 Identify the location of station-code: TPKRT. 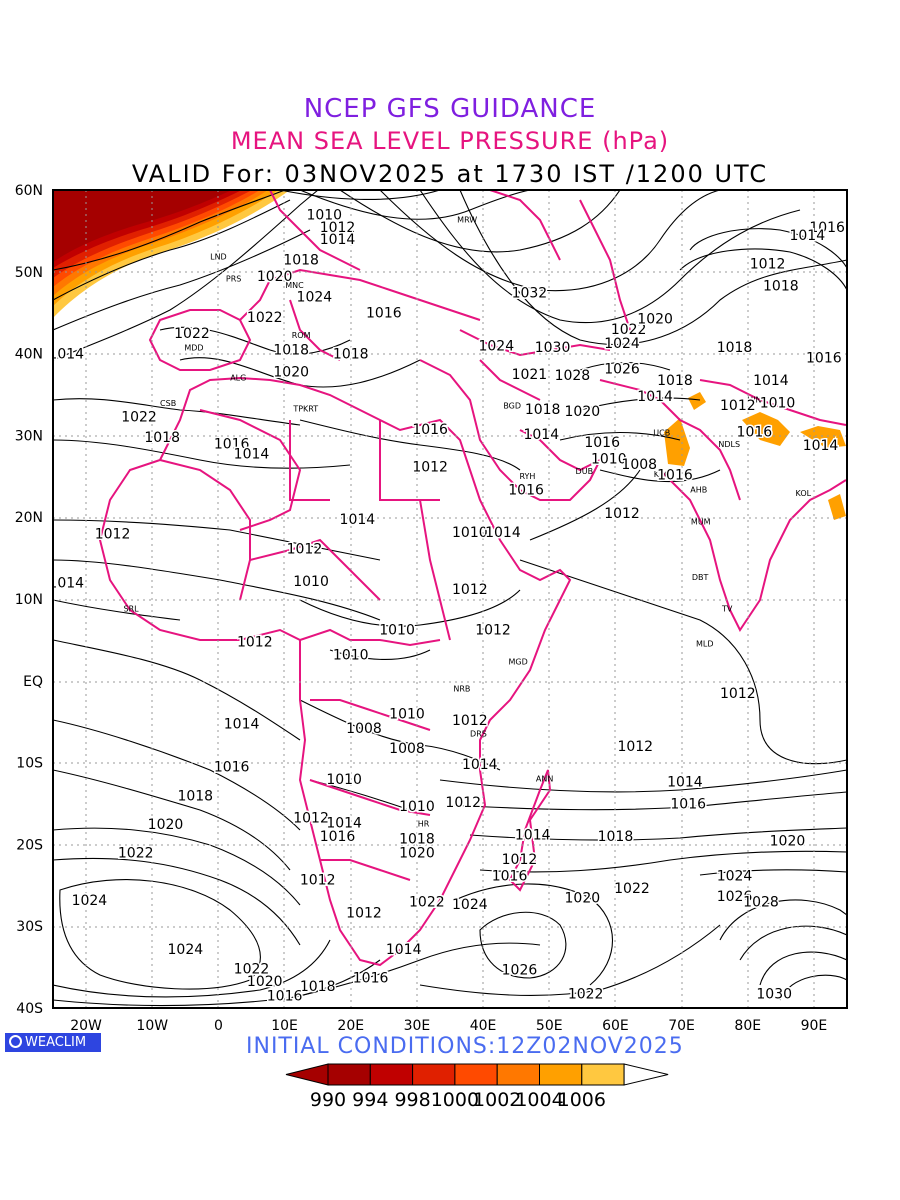
(305, 409).